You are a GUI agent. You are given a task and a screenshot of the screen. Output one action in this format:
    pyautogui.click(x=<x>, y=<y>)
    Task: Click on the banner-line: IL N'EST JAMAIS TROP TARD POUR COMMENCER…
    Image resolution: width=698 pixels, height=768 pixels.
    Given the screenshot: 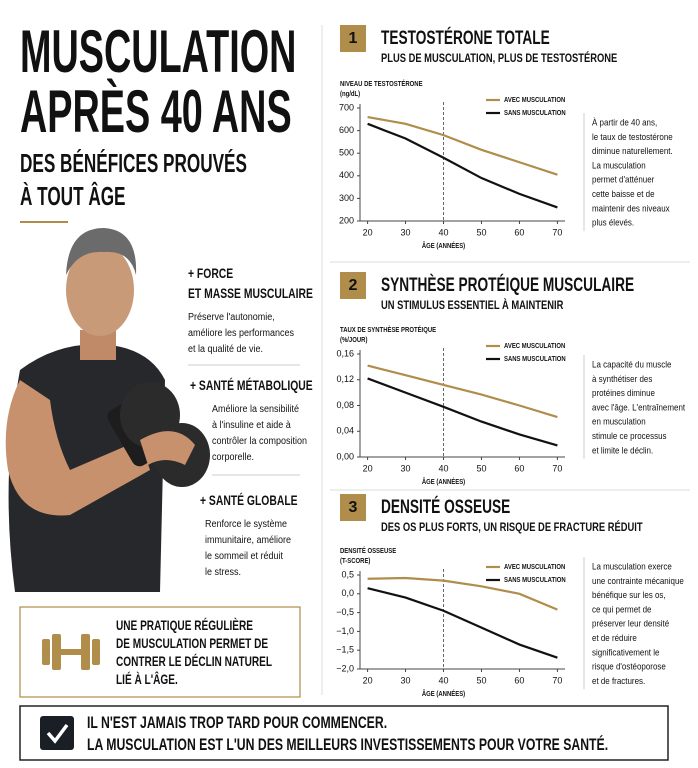 What is the action you would take?
    pyautogui.click(x=237, y=722)
    